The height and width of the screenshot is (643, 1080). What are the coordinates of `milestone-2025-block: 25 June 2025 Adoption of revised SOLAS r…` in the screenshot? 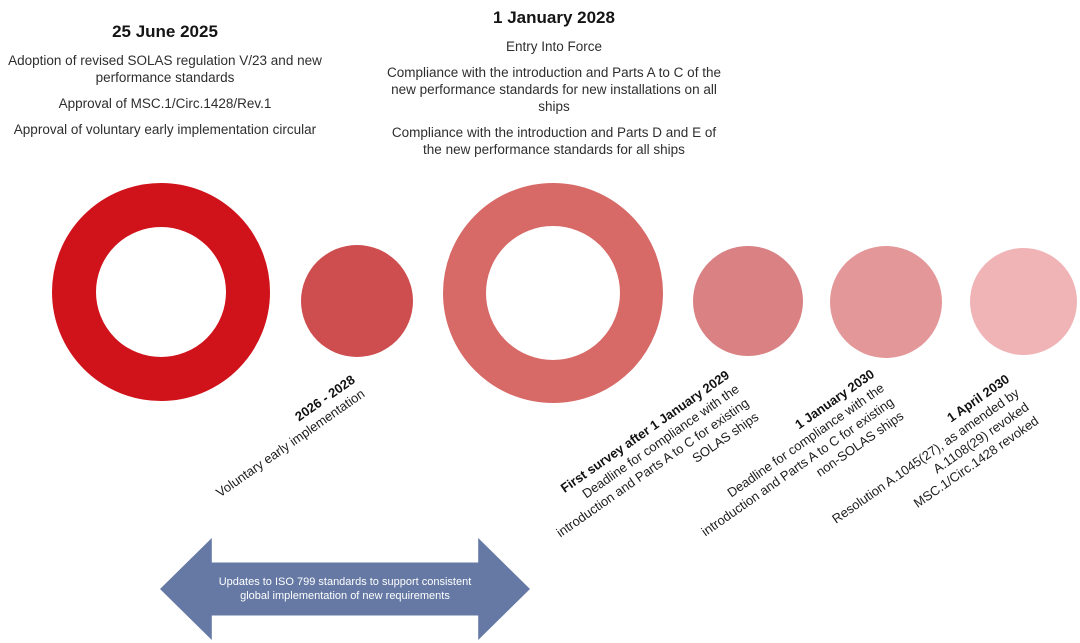 It's located at (165, 84).